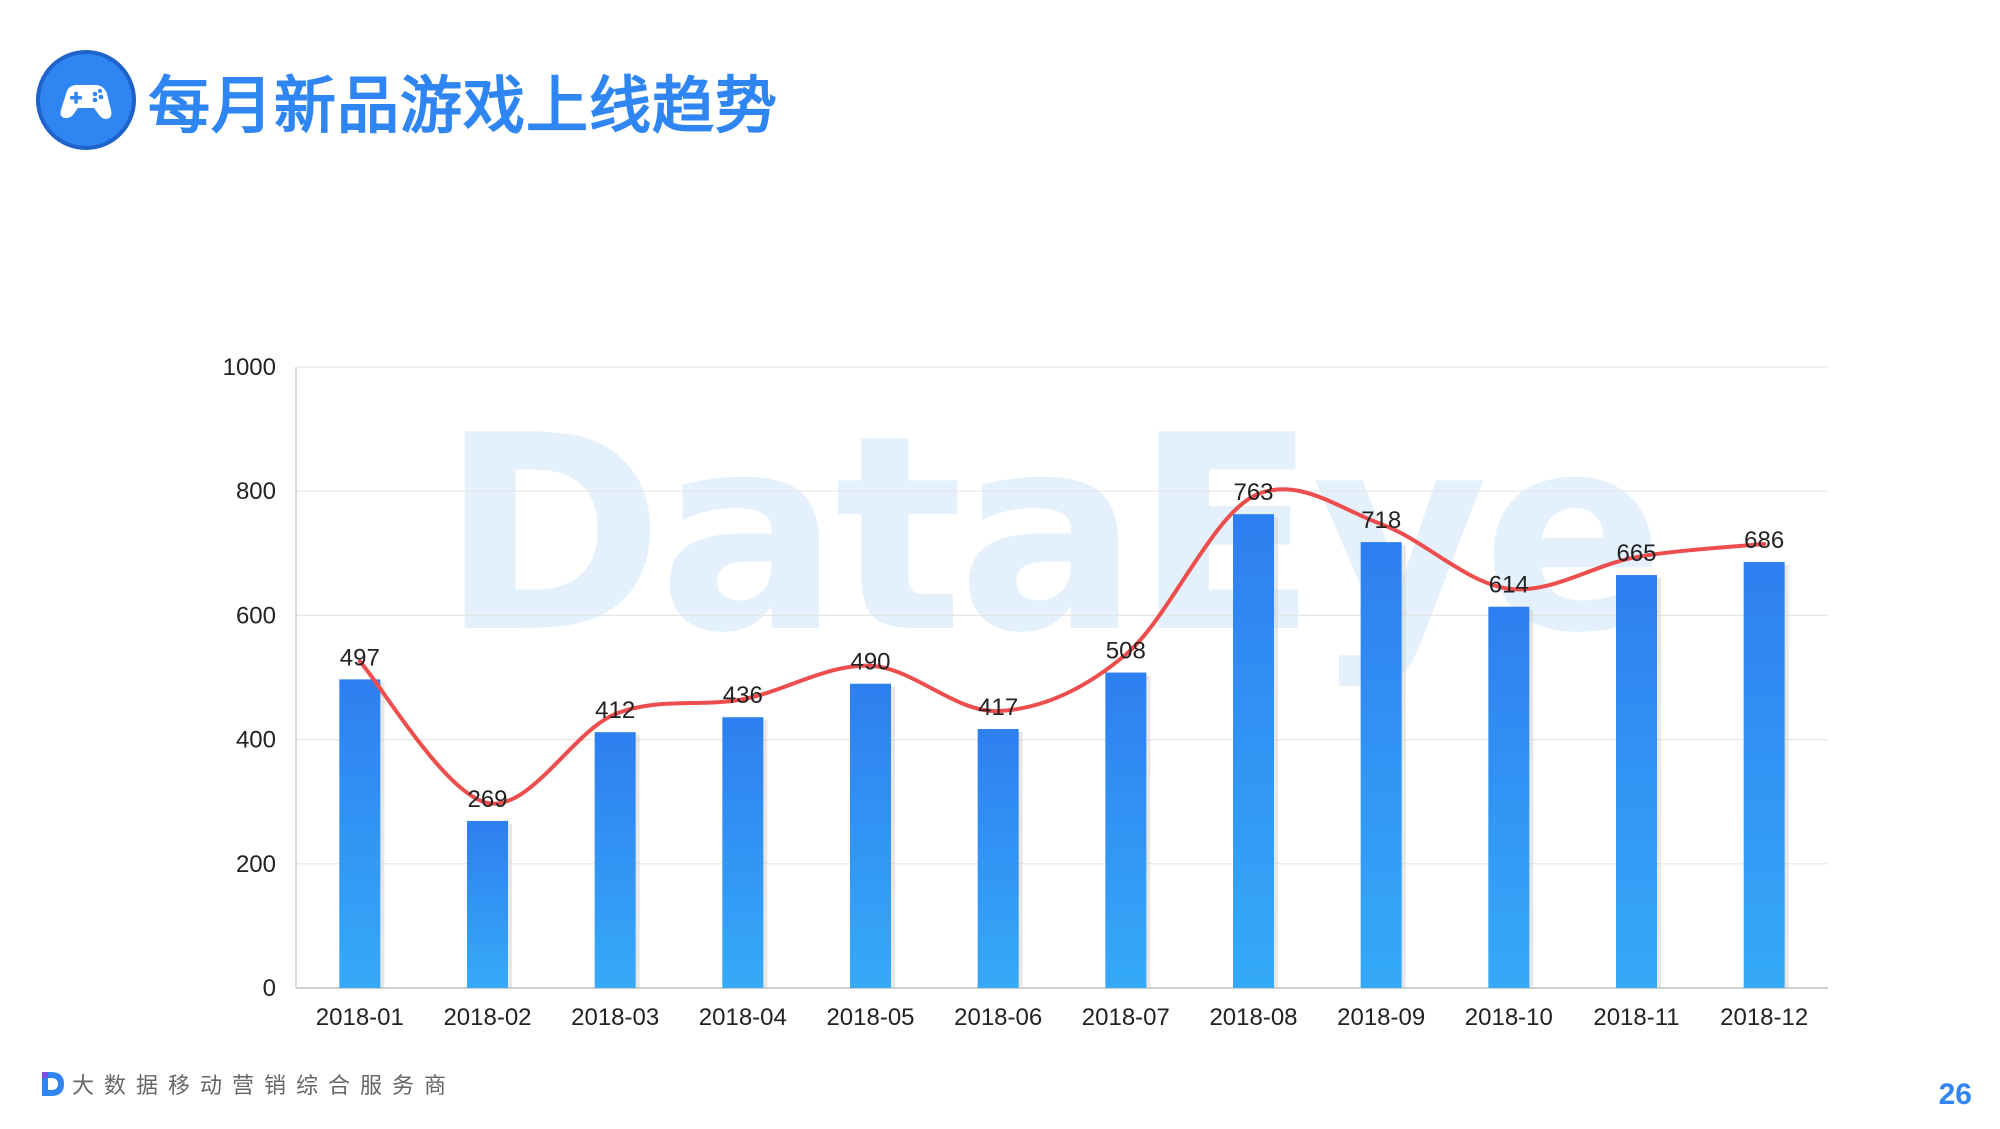 The height and width of the screenshot is (1129, 2000). What do you see at coordinates (615, 1017) in the screenshot?
I see `x-tick-label: 2018-03` at bounding box center [615, 1017].